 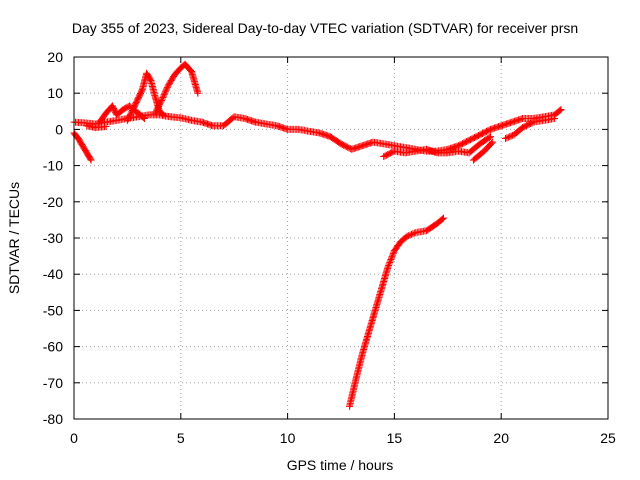 I want to click on x-tick-label: 25, so click(x=608, y=438).